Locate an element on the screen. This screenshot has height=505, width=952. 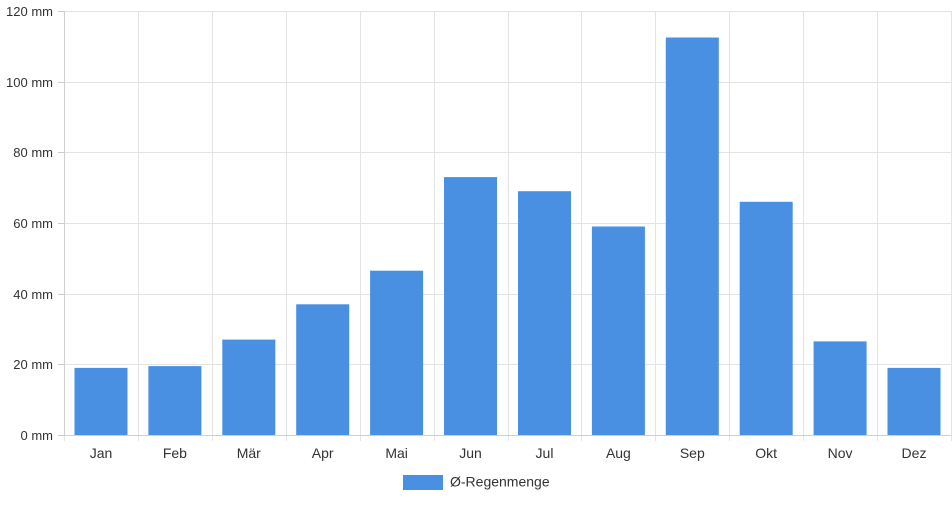
legend-swatch is located at coordinates (423, 482).